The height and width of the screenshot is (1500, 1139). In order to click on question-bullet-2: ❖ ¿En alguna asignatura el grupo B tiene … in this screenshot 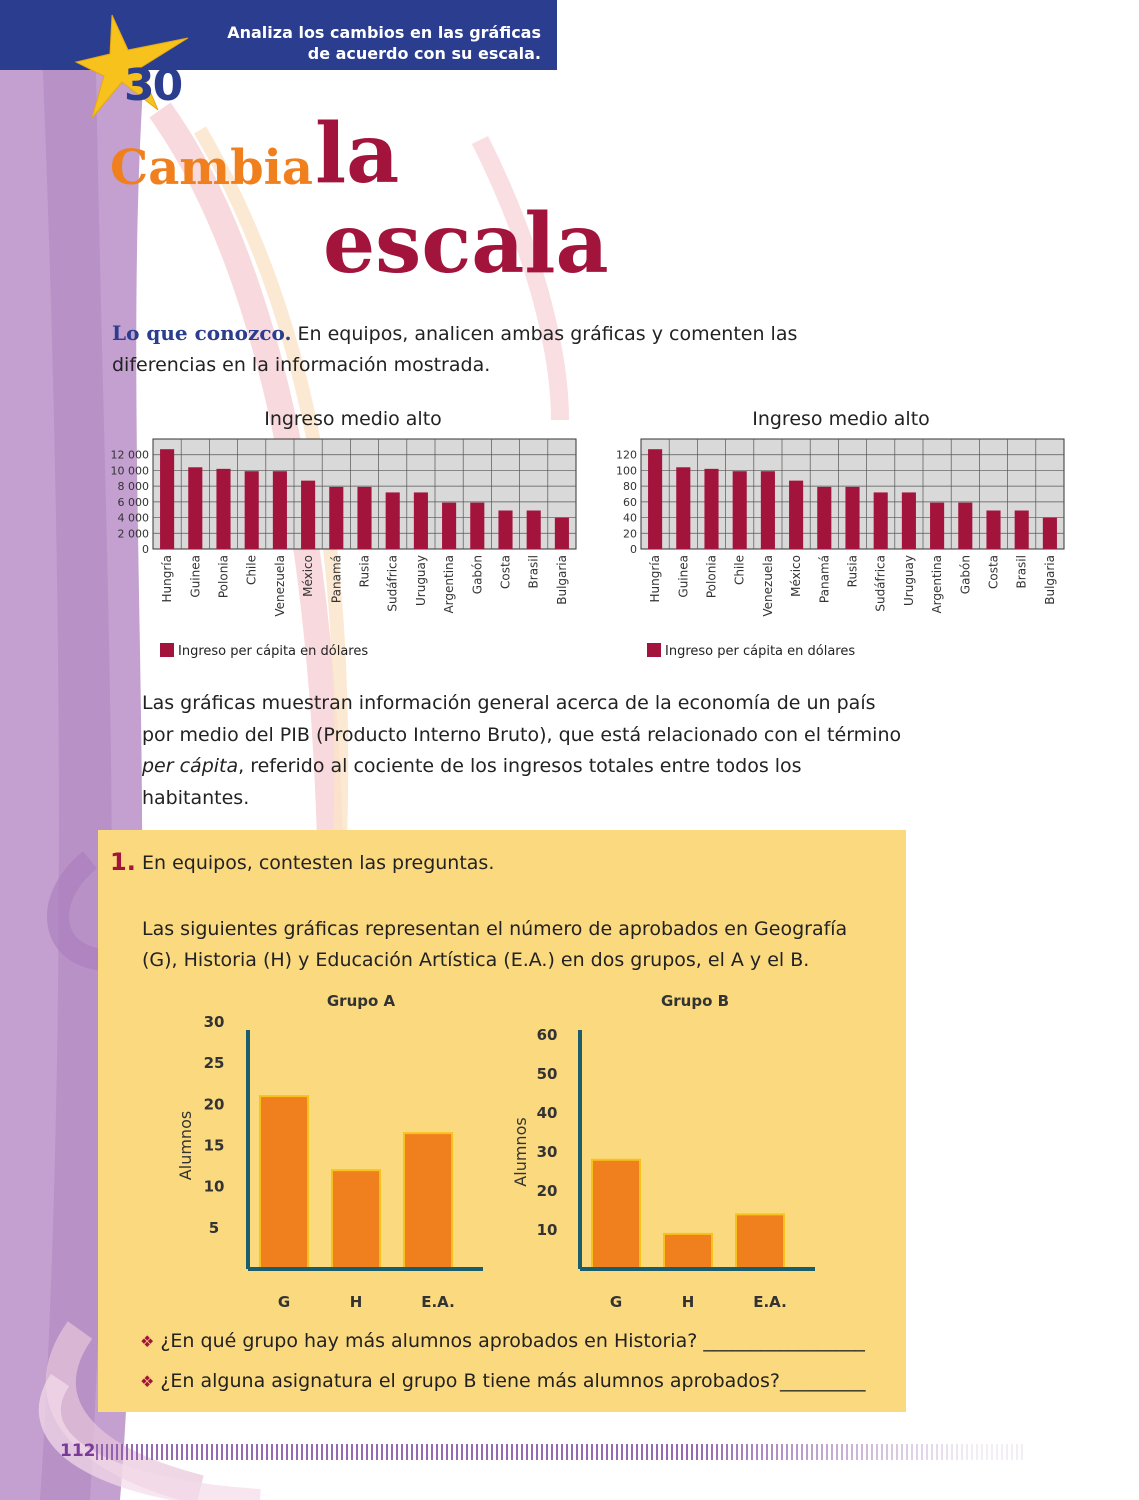, I will do `click(503, 1381)`.